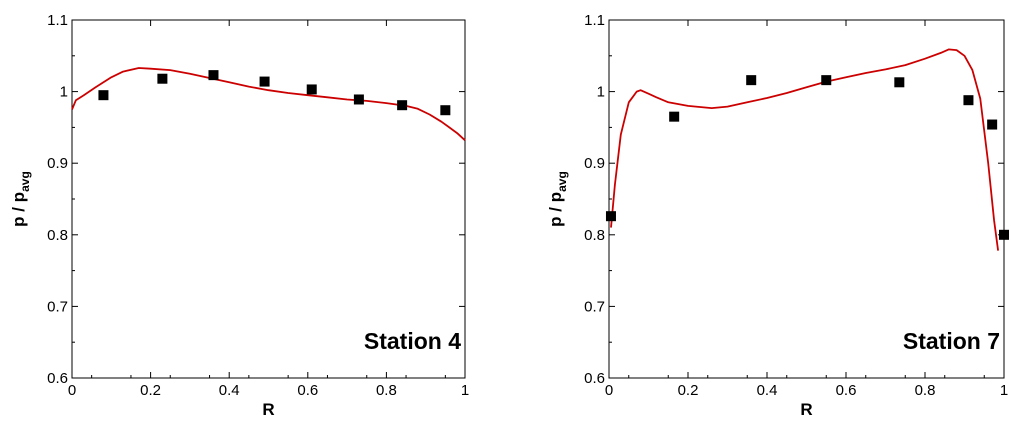 The height and width of the screenshot is (428, 1011). Describe the element at coordinates (268, 104) in the screenshot. I see `computed-line-series` at that location.